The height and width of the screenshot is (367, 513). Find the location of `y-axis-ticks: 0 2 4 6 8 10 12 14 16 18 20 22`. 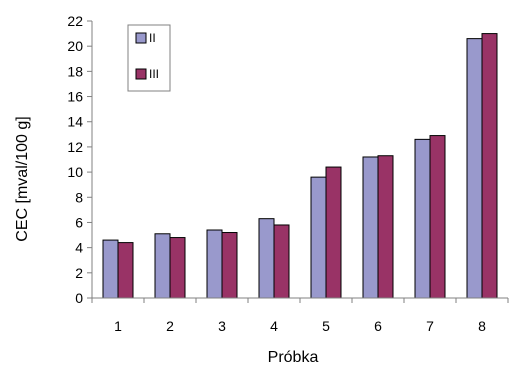

y-axis-ticks: 0 2 4 6 8 10 12 14 16 18 20 22 is located at coordinates (79, 159).